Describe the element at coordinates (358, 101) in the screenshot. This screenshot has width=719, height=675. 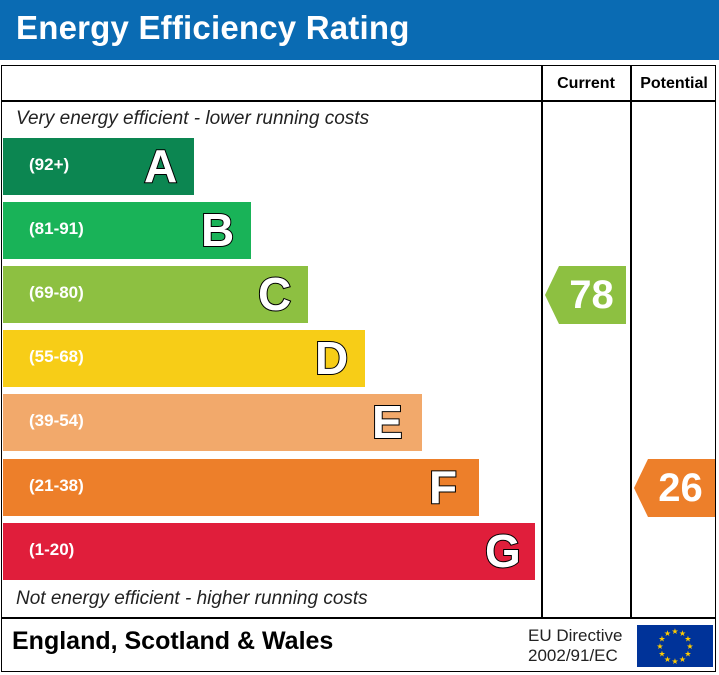
I see `header-divider` at that location.